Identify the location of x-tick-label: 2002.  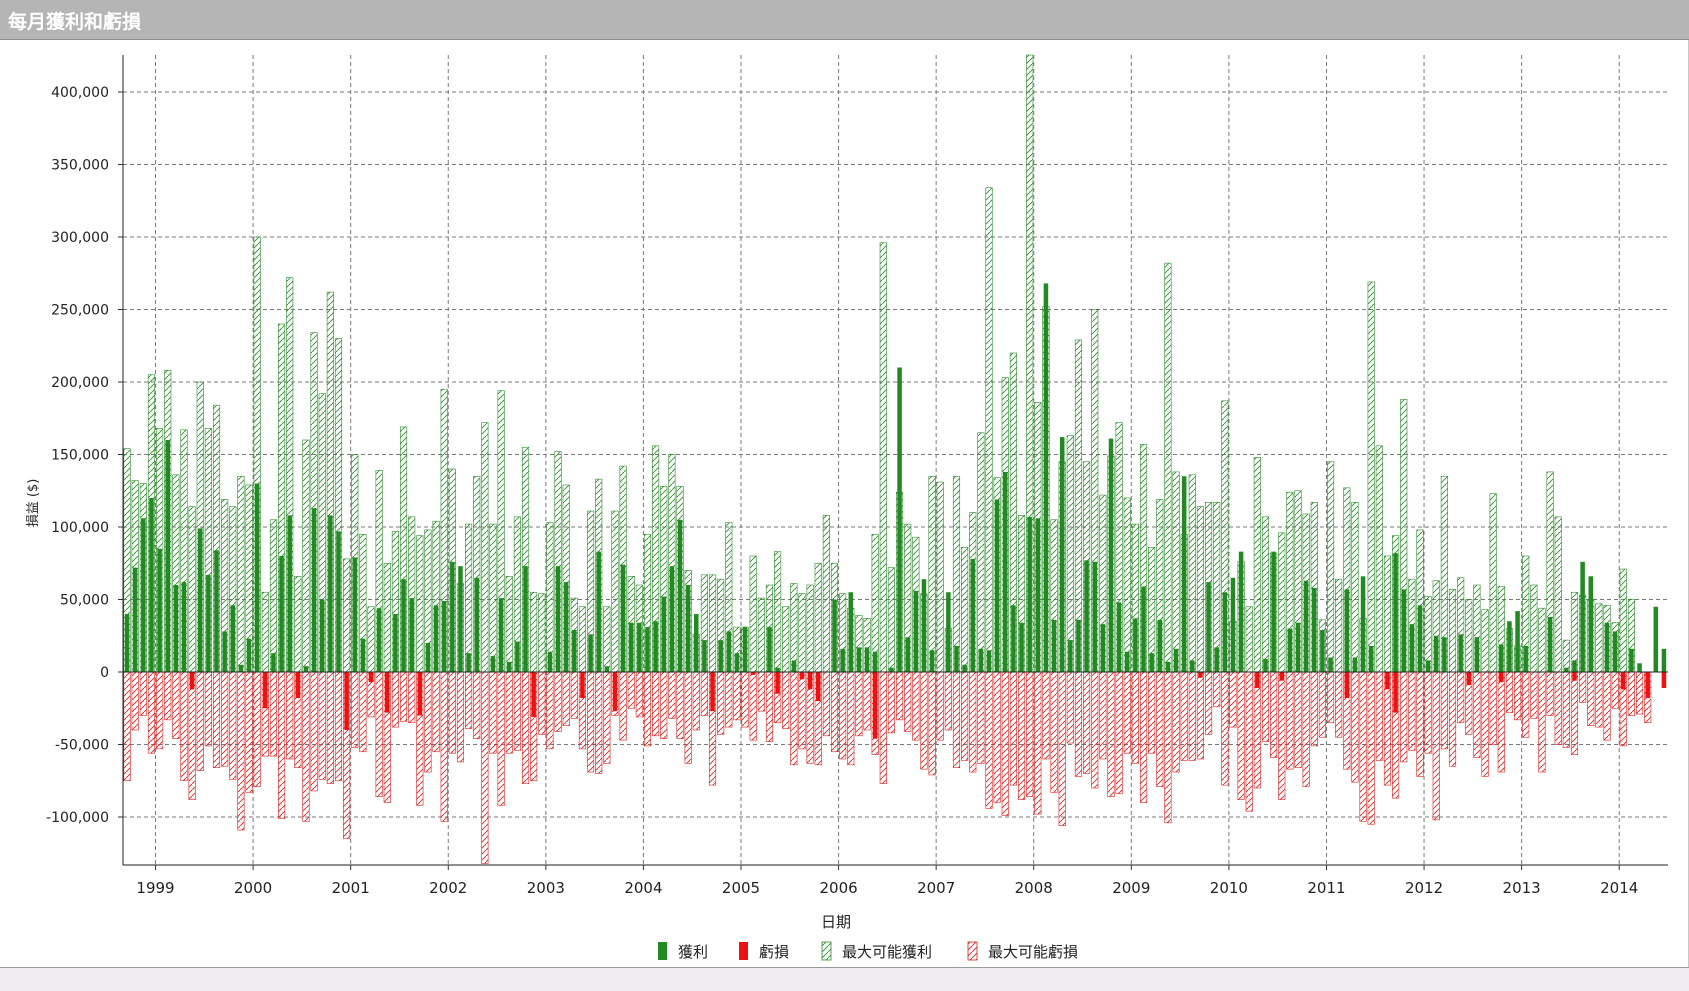
(448, 888).